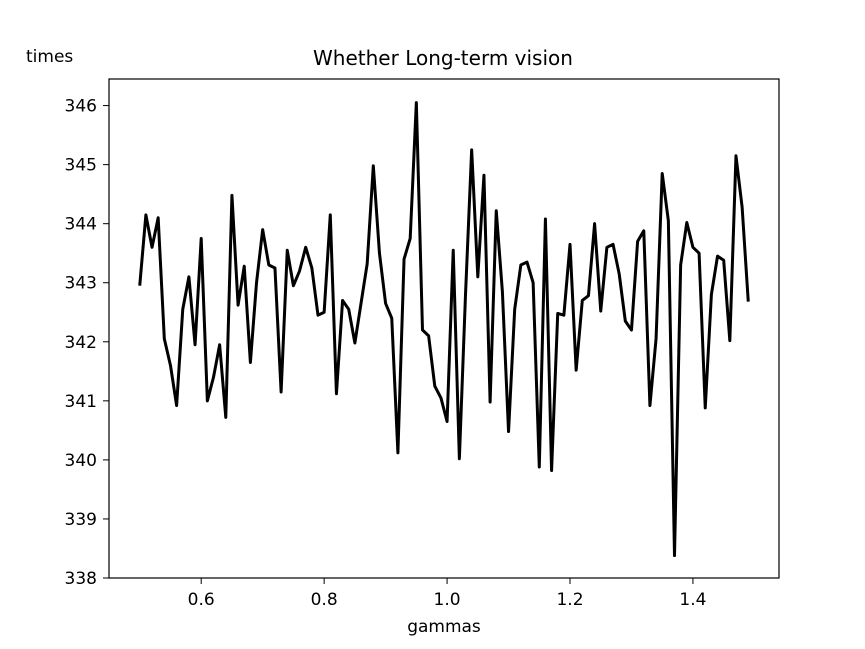 This screenshot has width=865, height=649. I want to click on y-tick-label: 338, so click(81, 579).